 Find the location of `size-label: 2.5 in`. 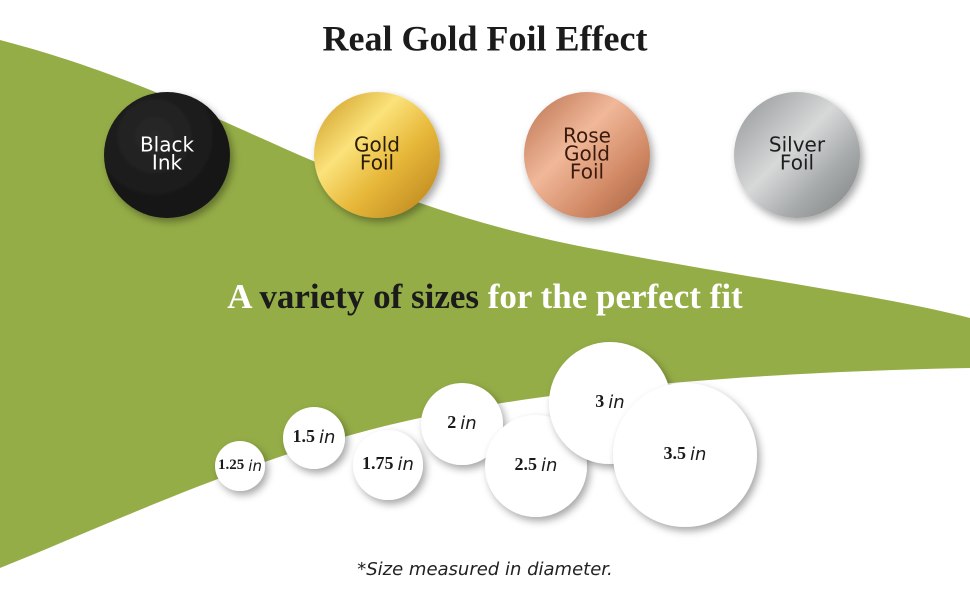

size-label: 2.5 in is located at coordinates (536, 465).